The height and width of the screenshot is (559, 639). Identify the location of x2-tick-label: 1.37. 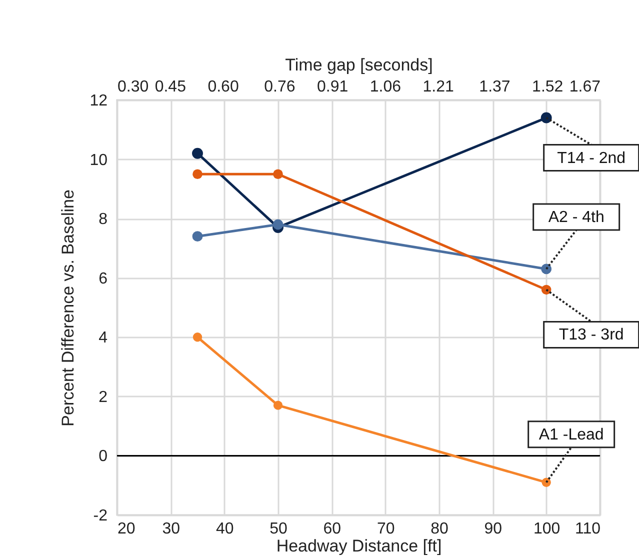
(494, 87).